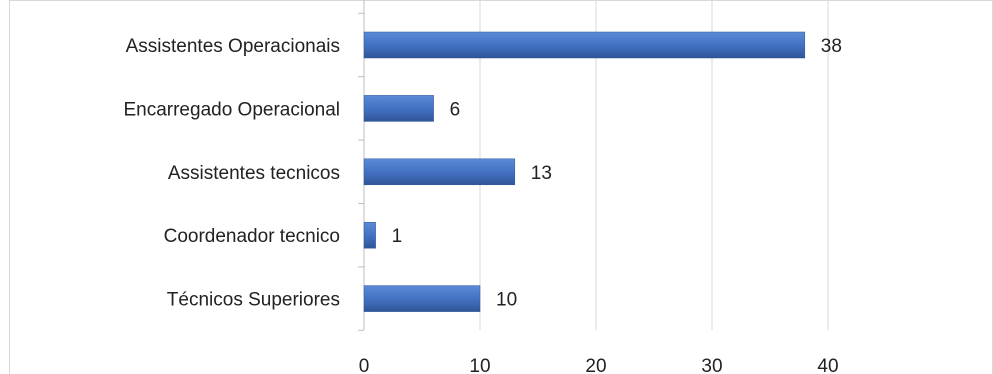  I want to click on x-tick-labels: 0 10 20 30 40, so click(599, 365).